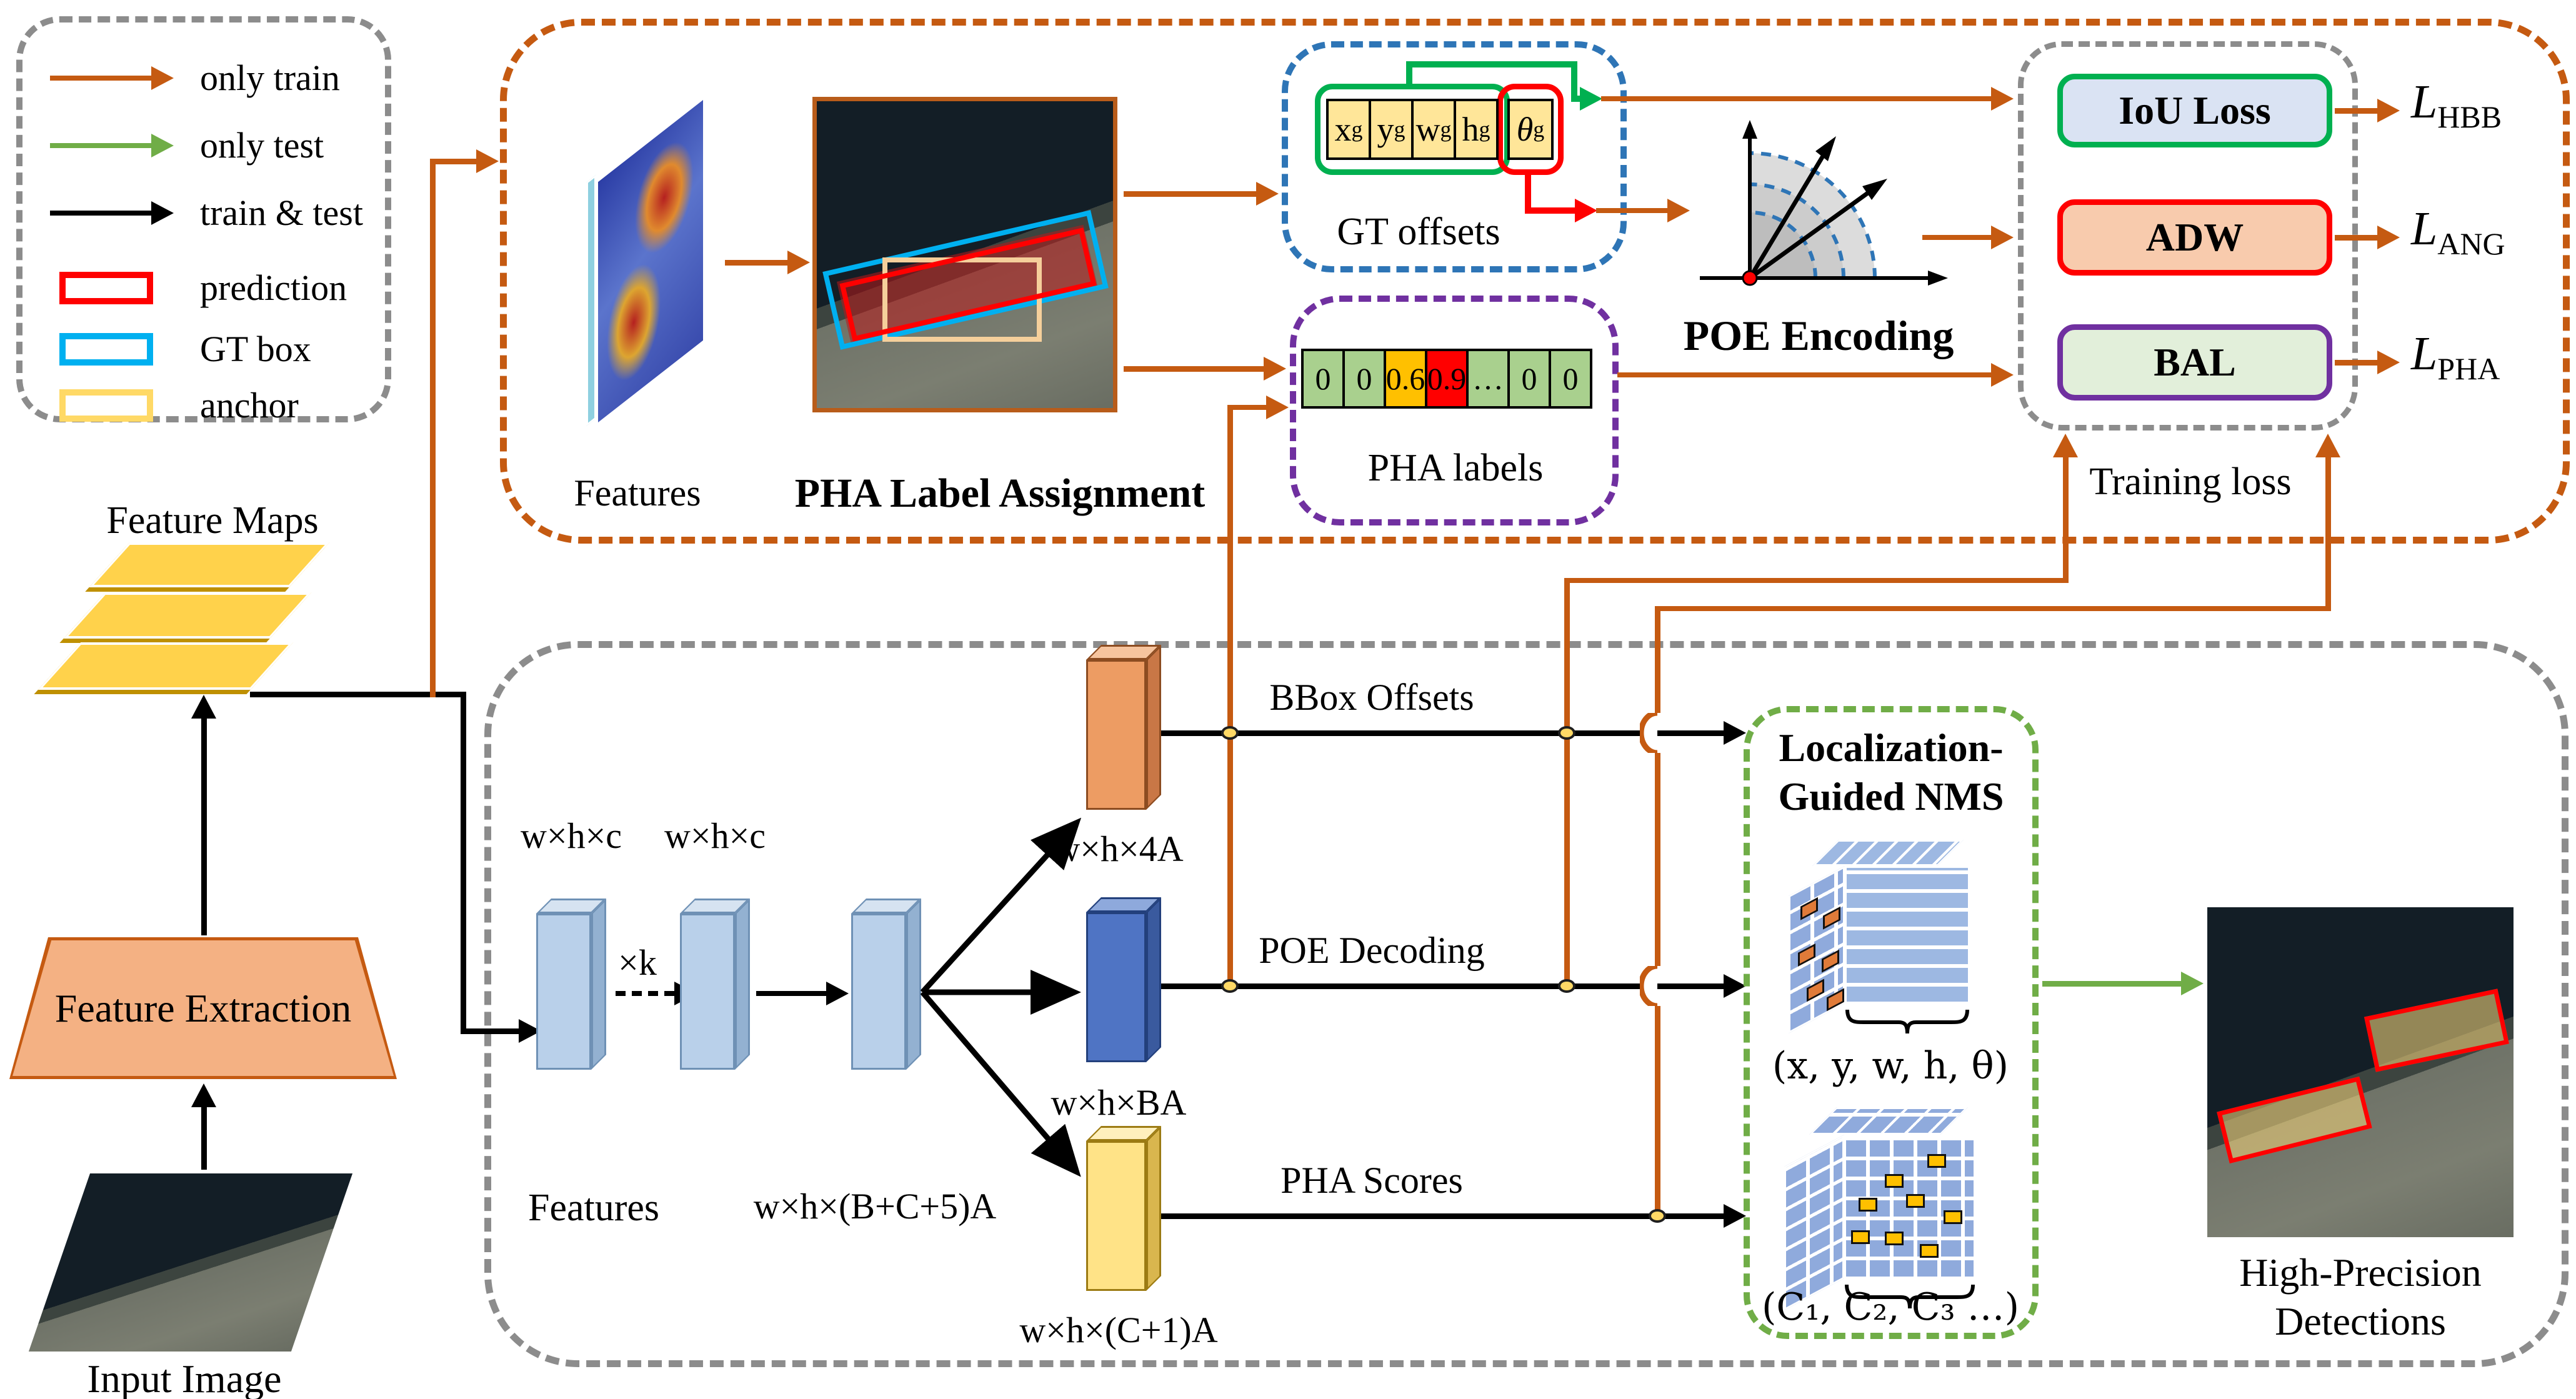 This screenshot has width=2576, height=1399. What do you see at coordinates (1890, 1066) in the screenshot?
I see `boxes-tuple-label: (x, y, w, h, θ)` at bounding box center [1890, 1066].